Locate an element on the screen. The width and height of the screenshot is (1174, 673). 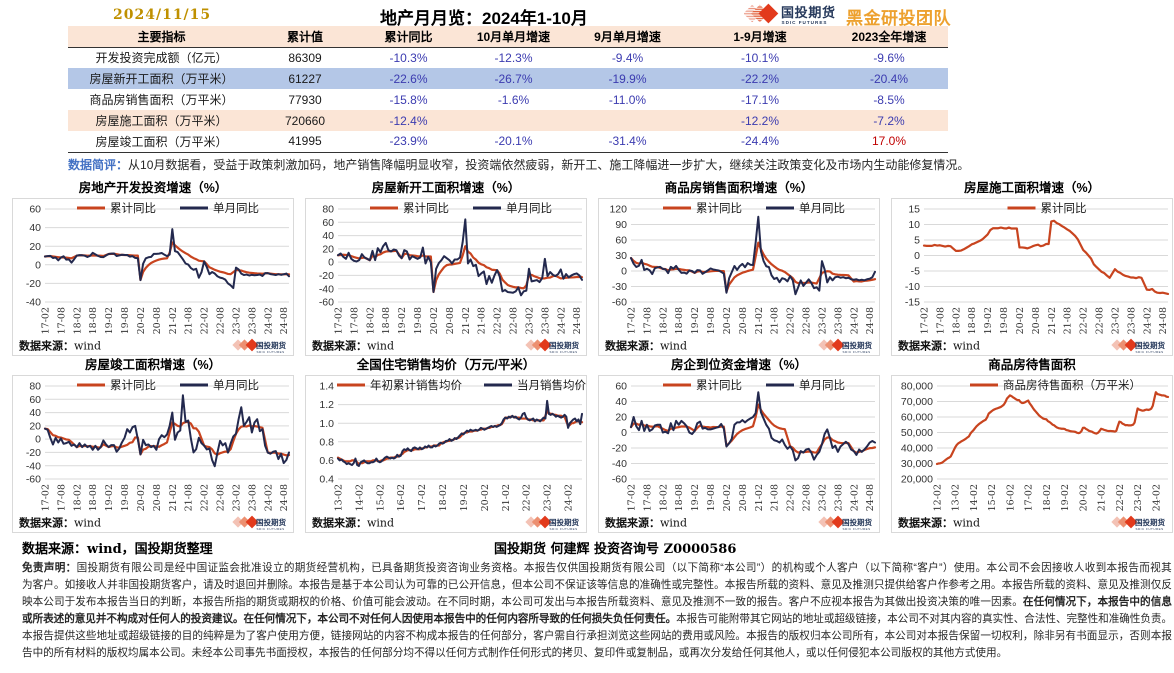
x-axis-label: 13-02 is located at coordinates (339, 497).